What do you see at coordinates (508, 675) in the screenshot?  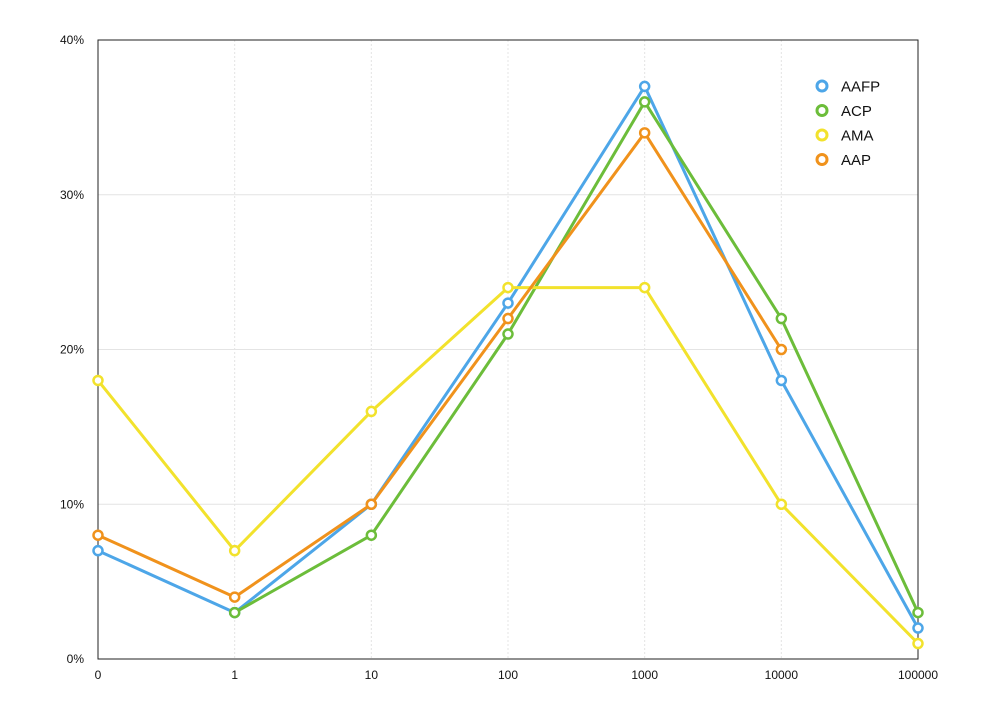 I see `x-tick-label: 100` at bounding box center [508, 675].